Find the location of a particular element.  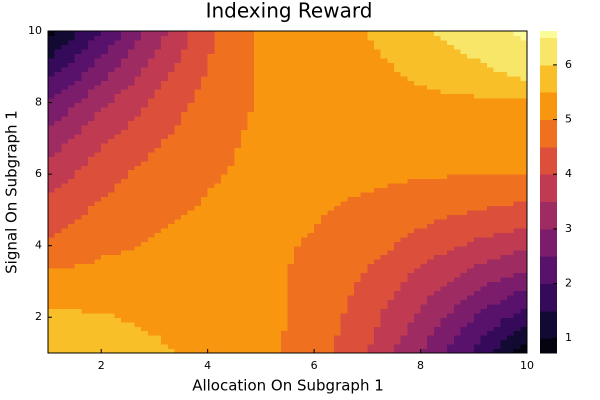

y-axis-label: Signal On Subgraph 1 is located at coordinates (12, 192).